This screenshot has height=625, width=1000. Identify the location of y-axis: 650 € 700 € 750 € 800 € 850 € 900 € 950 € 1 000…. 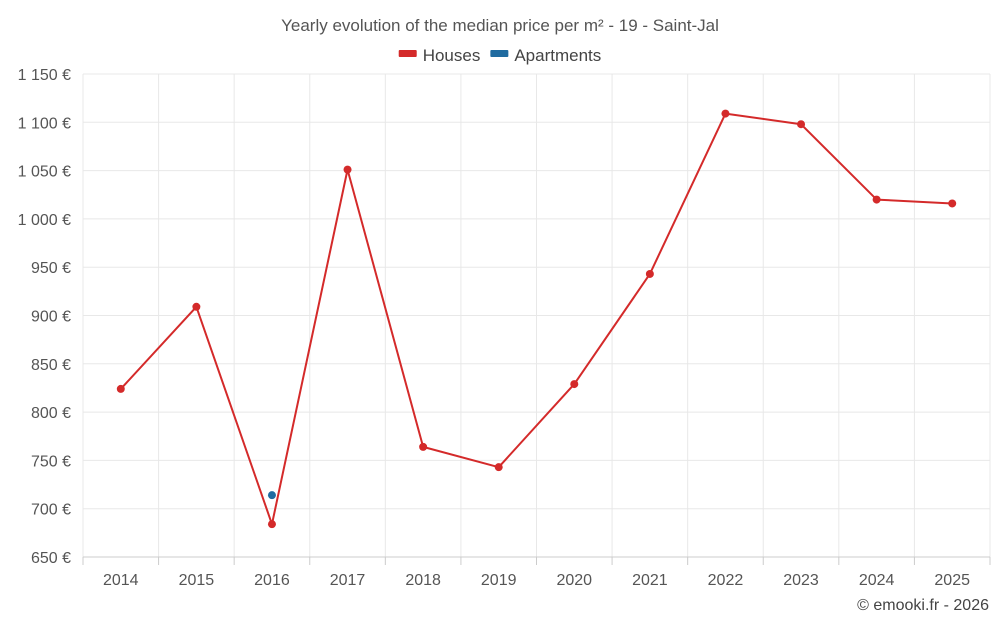
(44, 317).